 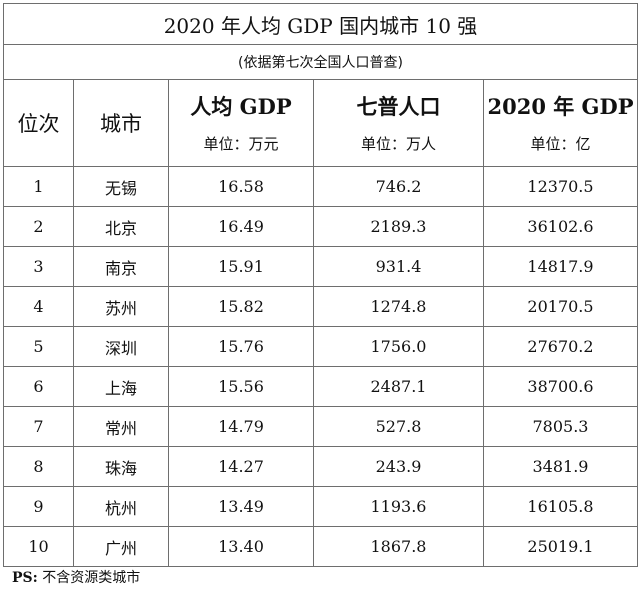 I want to click on cell-population: 931.4, so click(x=398, y=266).